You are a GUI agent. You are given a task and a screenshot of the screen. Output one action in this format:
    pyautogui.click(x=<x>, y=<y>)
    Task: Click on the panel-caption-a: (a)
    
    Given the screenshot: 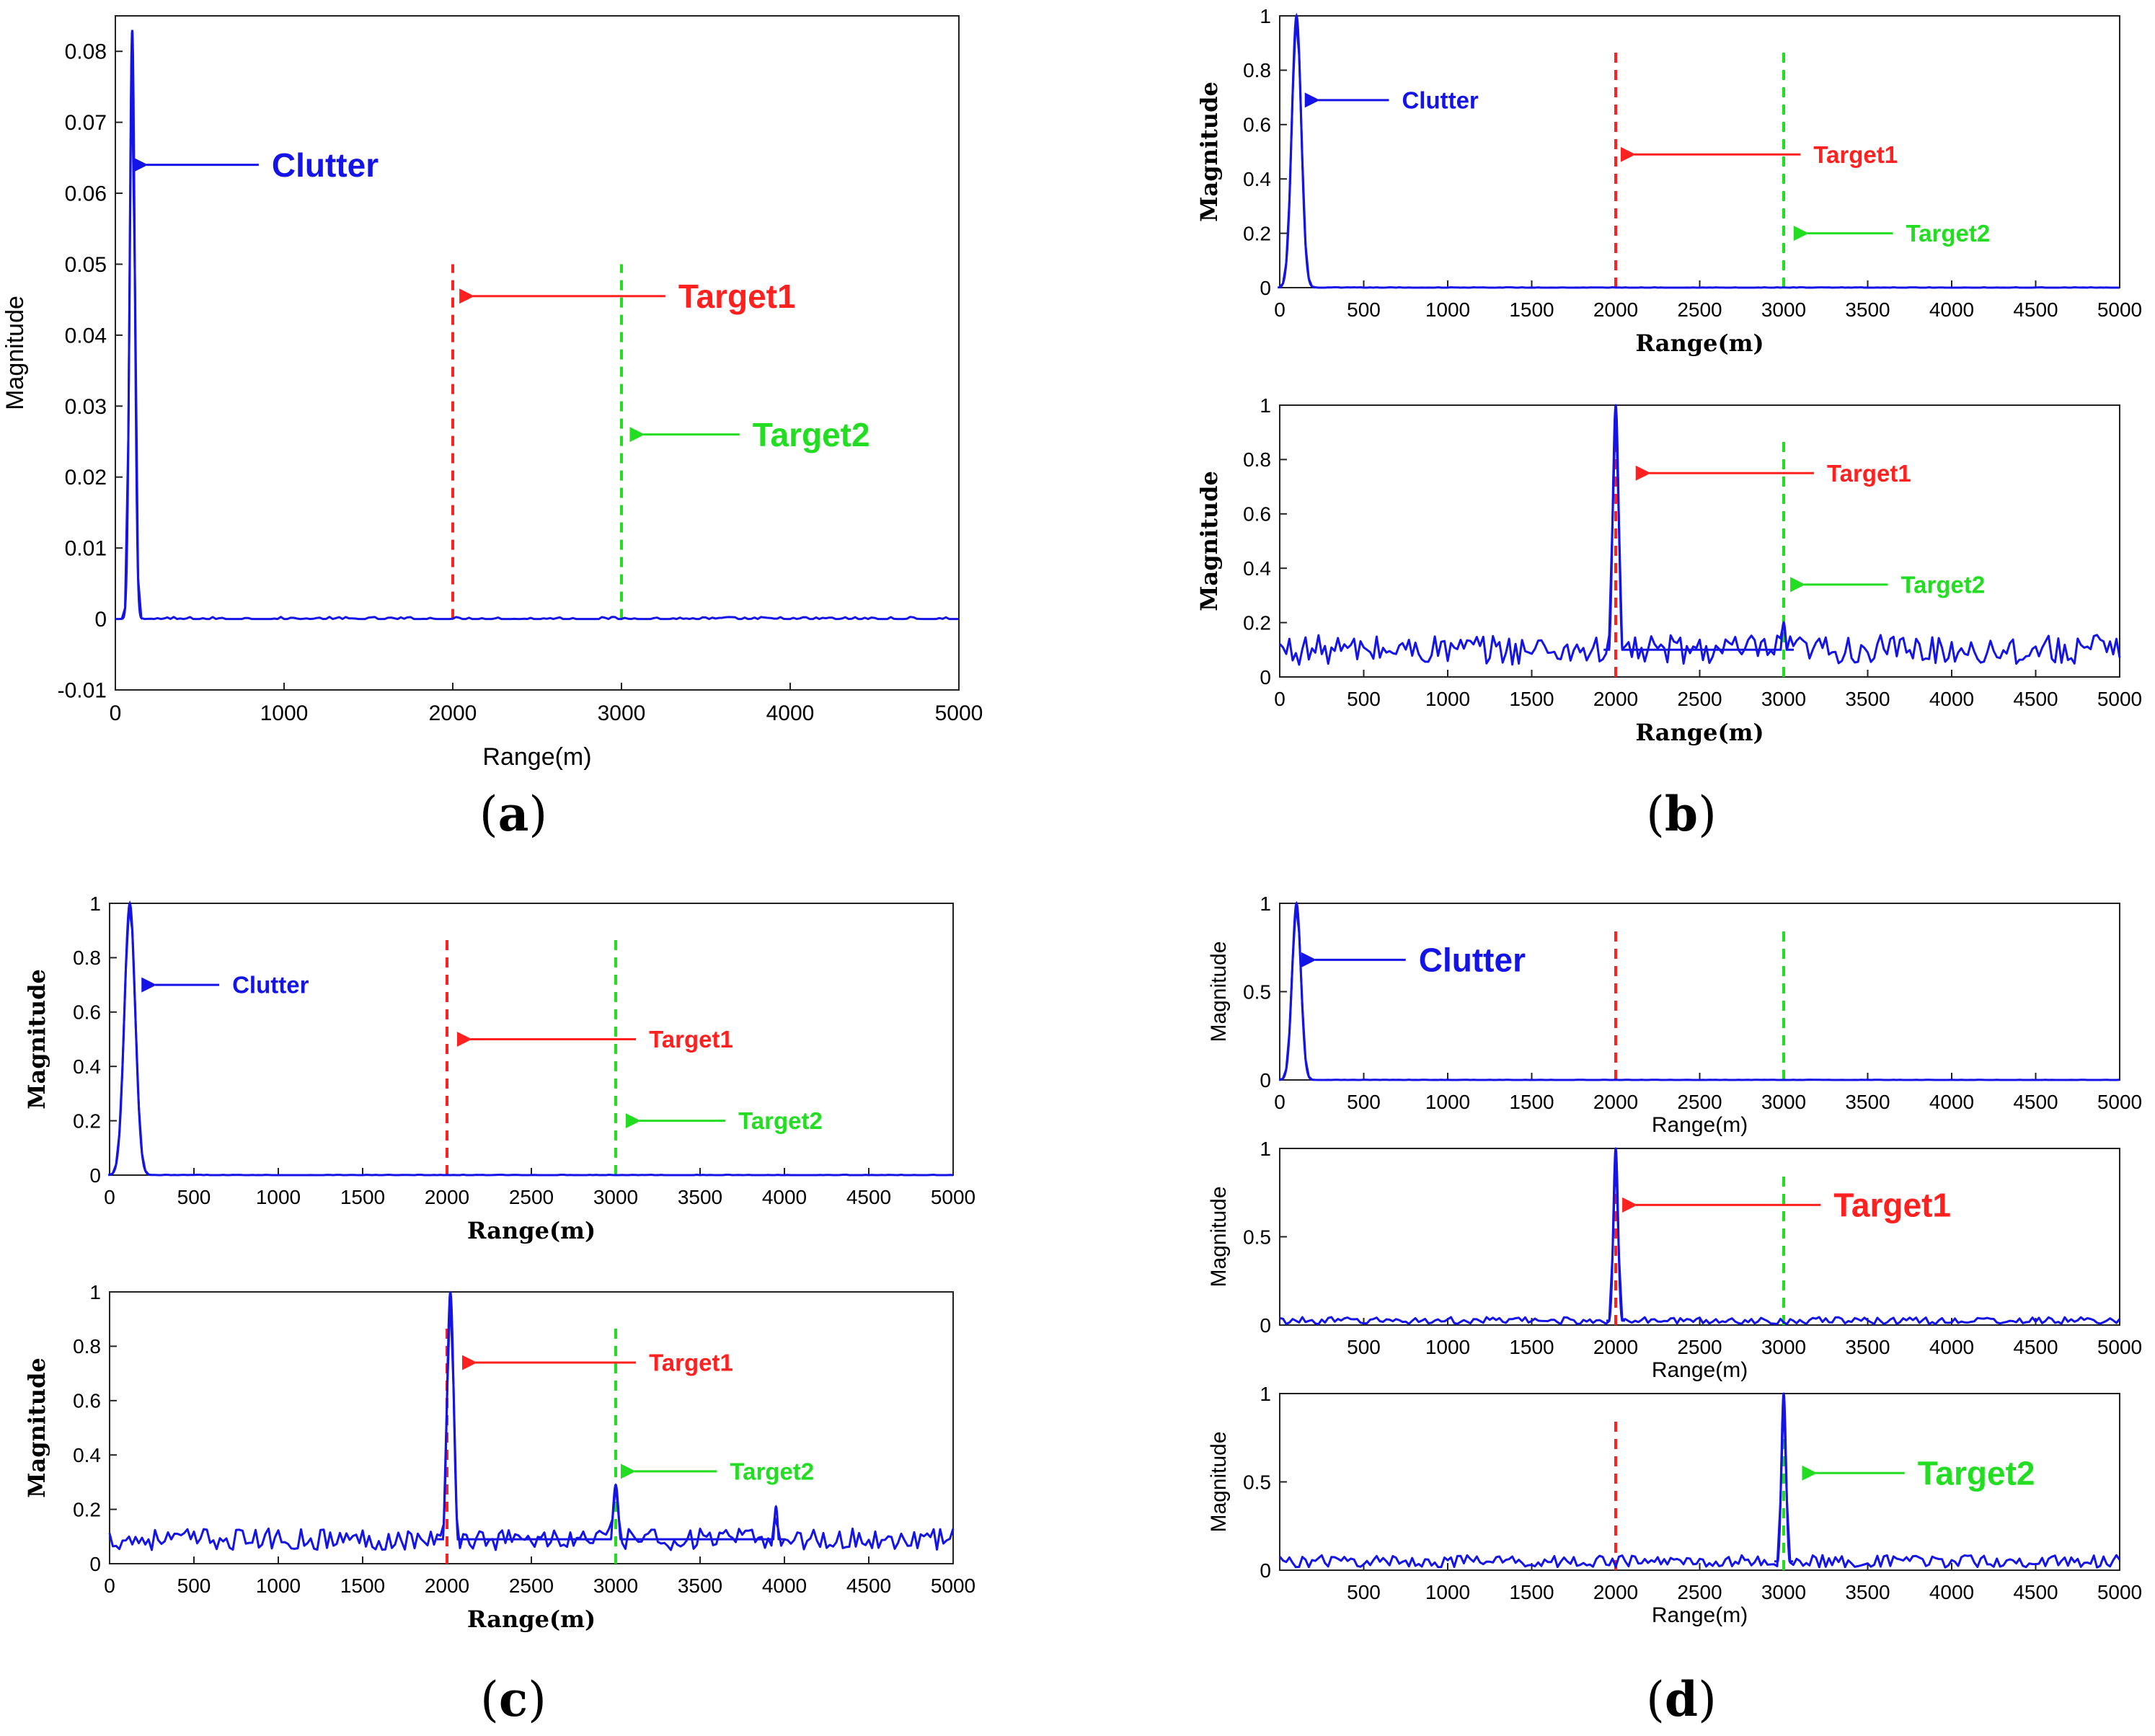 What is the action you would take?
    pyautogui.click(x=513, y=814)
    